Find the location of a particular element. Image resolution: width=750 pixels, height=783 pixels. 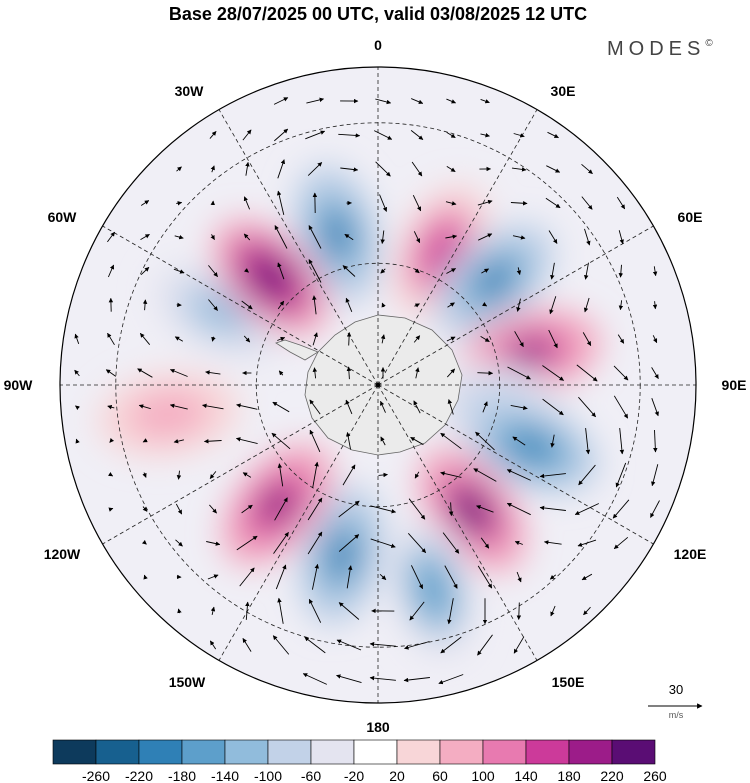

lon-label-90e: 90E is located at coordinates (734, 385).